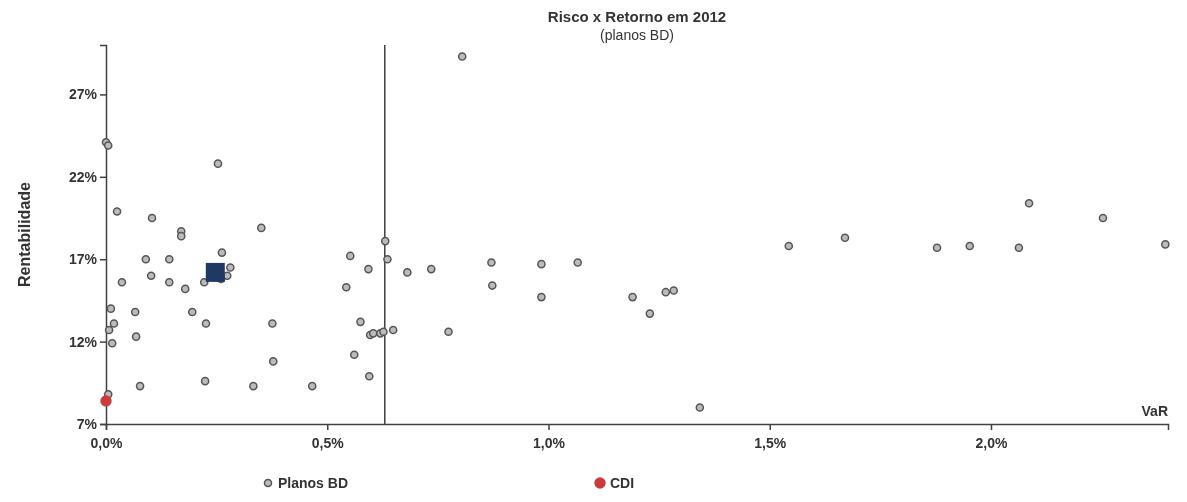 The height and width of the screenshot is (502, 1187). I want to click on x-tick-label: 0,5%, so click(328, 443).